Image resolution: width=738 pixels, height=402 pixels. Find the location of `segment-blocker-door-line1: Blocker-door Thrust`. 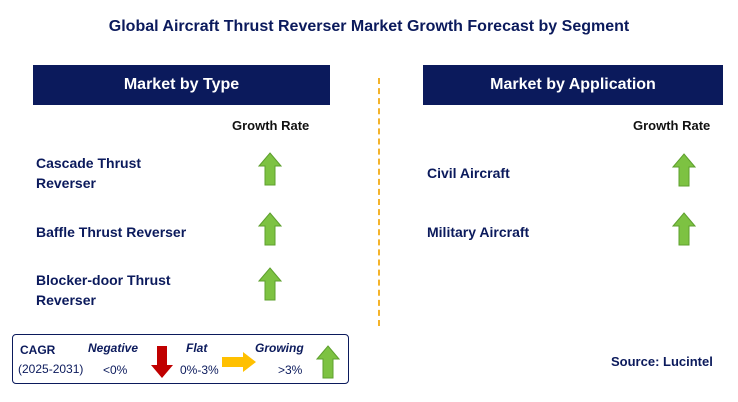

segment-blocker-door-line1: Blocker-door Thrust is located at coordinates (103, 280).